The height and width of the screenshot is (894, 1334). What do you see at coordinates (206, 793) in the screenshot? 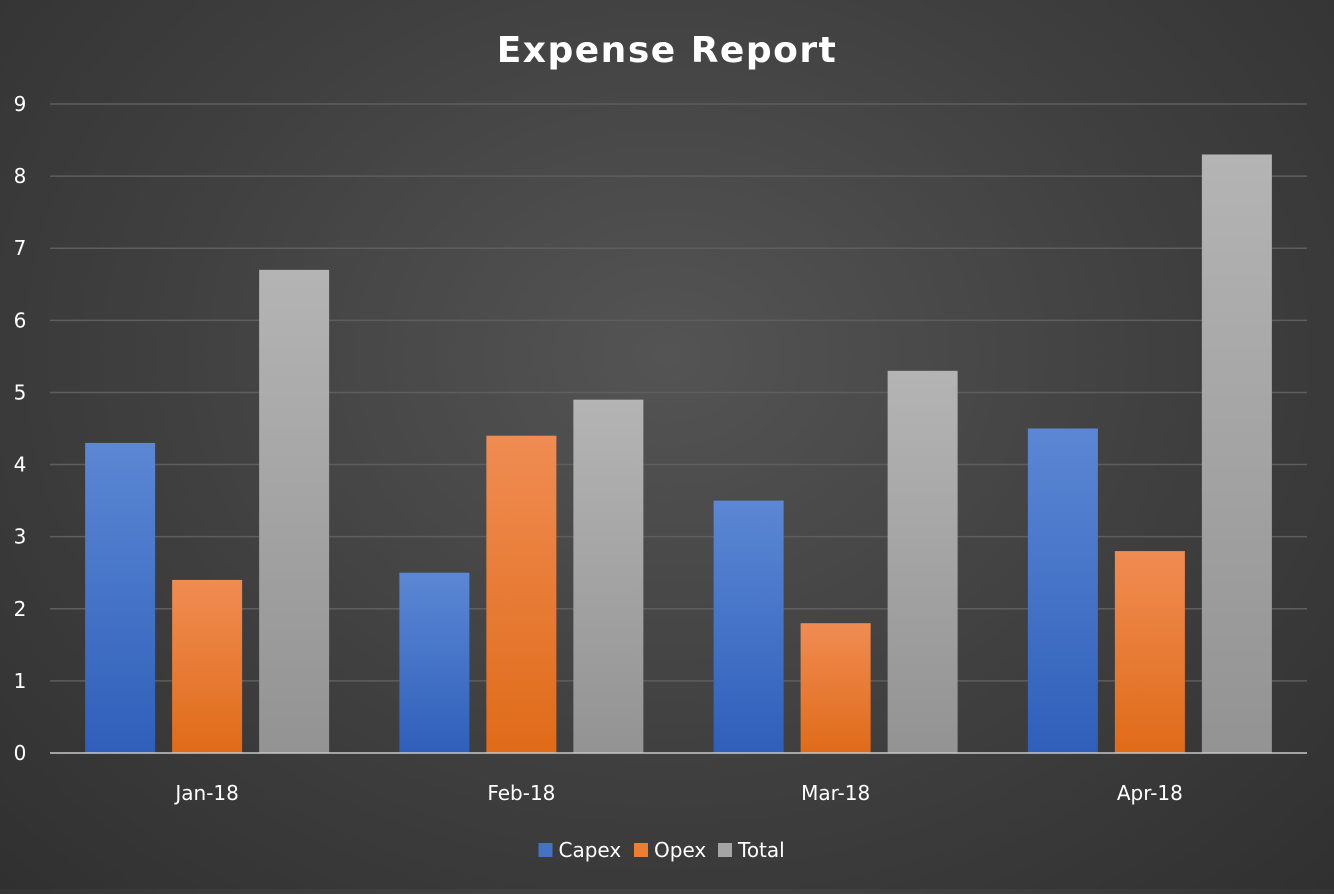
I see `x-category-label: Jan-18` at bounding box center [206, 793].